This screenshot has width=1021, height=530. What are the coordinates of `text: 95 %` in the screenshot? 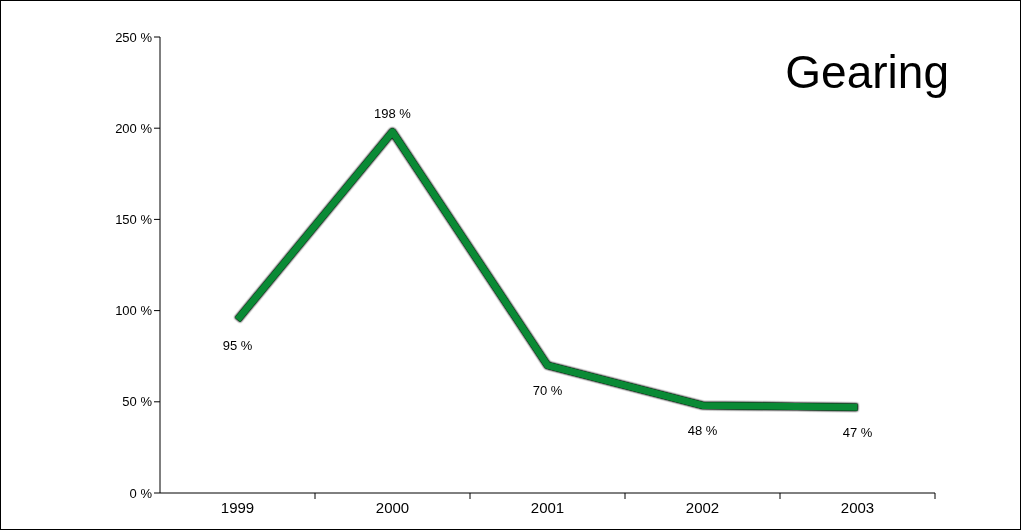 It's located at (237, 345).